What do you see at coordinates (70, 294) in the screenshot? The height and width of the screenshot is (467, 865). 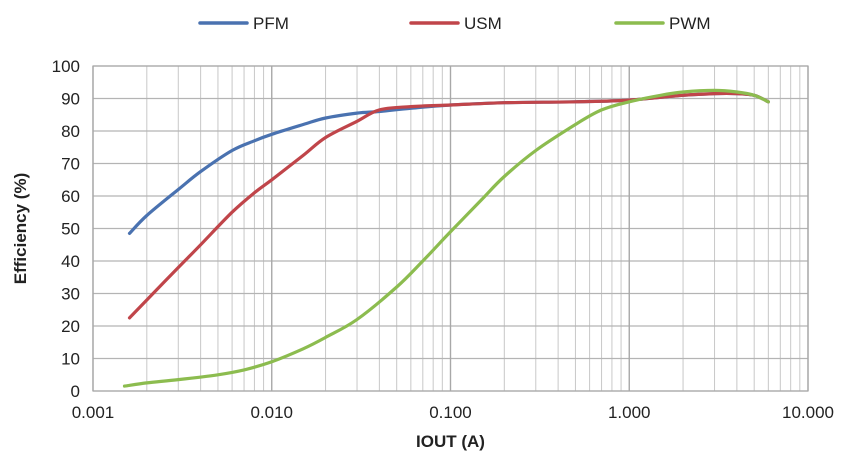 I see `y-tick-label: 30` at bounding box center [70, 294].